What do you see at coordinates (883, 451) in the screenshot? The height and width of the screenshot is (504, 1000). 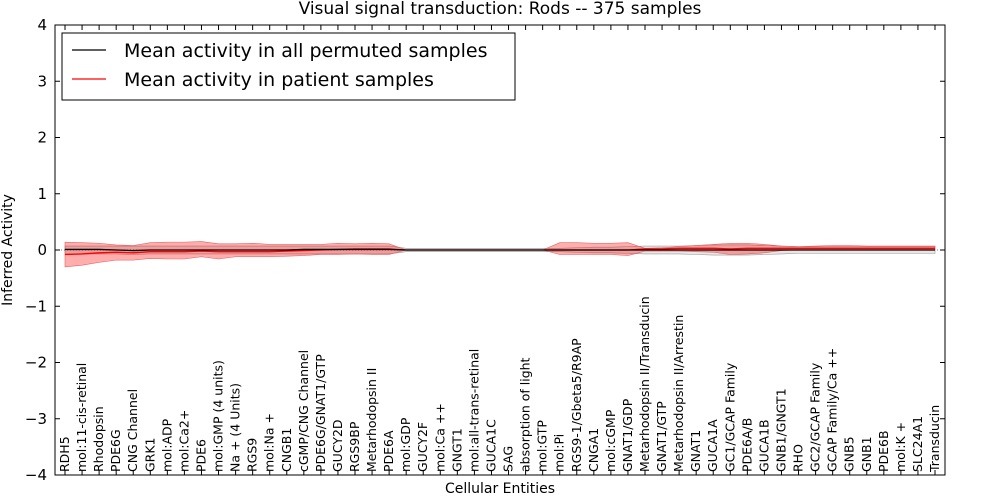 I see `x-tick-label: PDE6B` at bounding box center [883, 451].